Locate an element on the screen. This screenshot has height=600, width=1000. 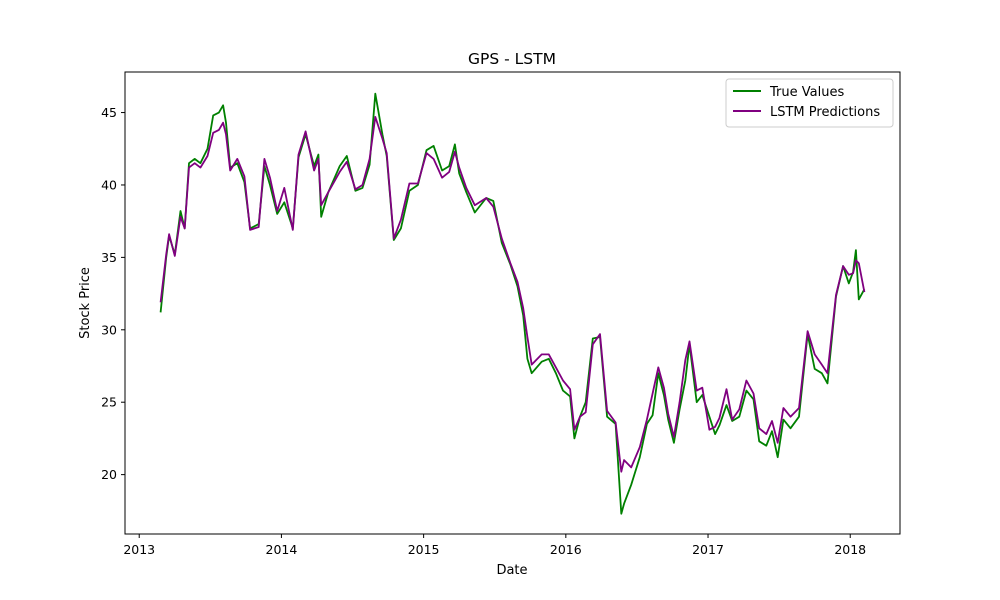
x-axis-label: Date is located at coordinates (511, 570).